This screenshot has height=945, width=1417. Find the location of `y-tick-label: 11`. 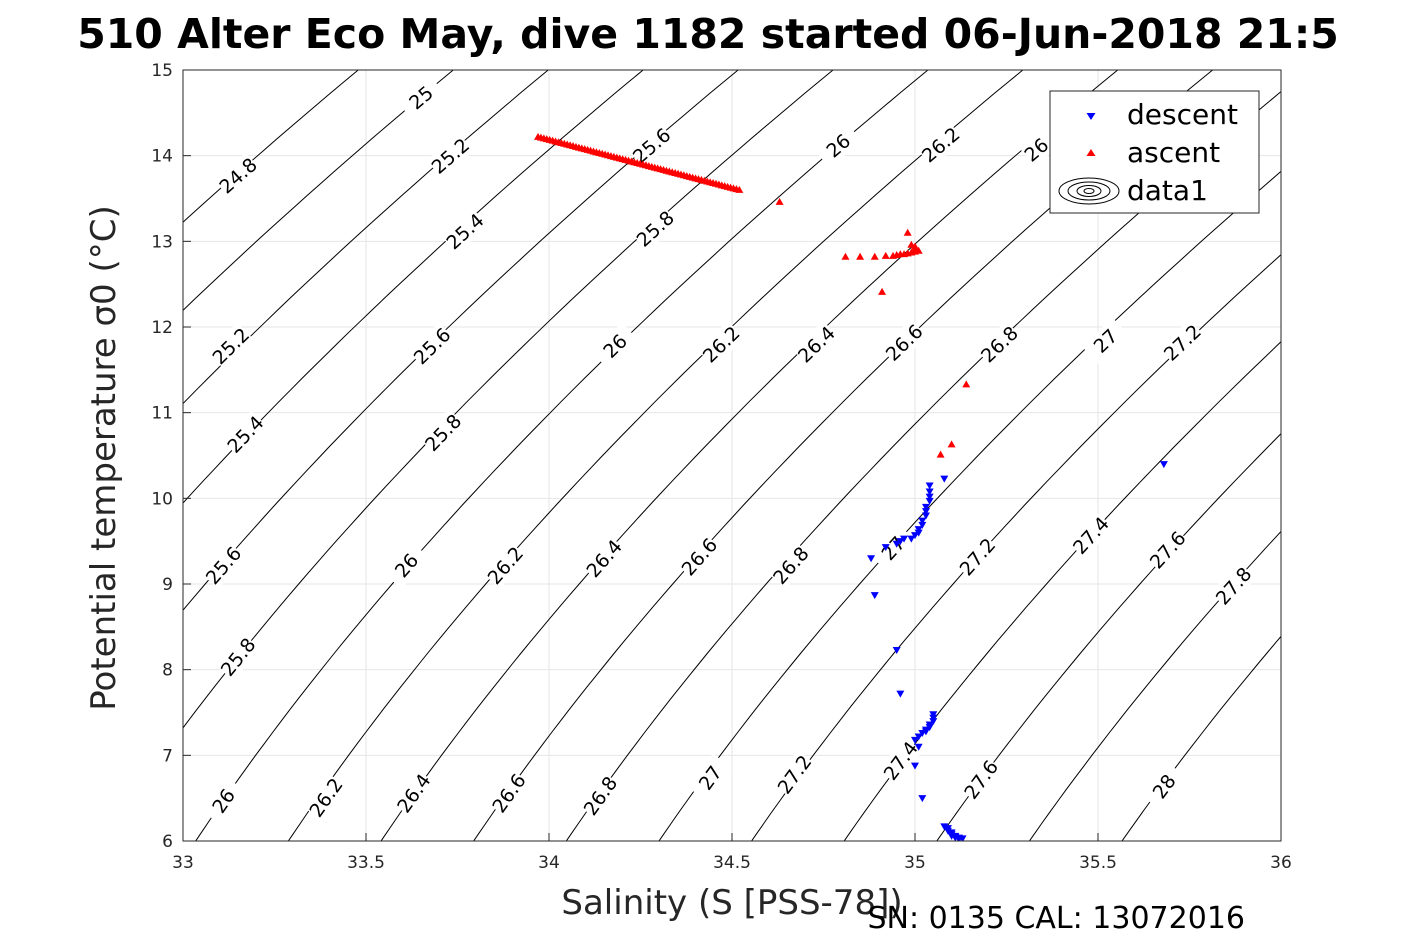

y-tick-label: 11 is located at coordinates (162, 414).